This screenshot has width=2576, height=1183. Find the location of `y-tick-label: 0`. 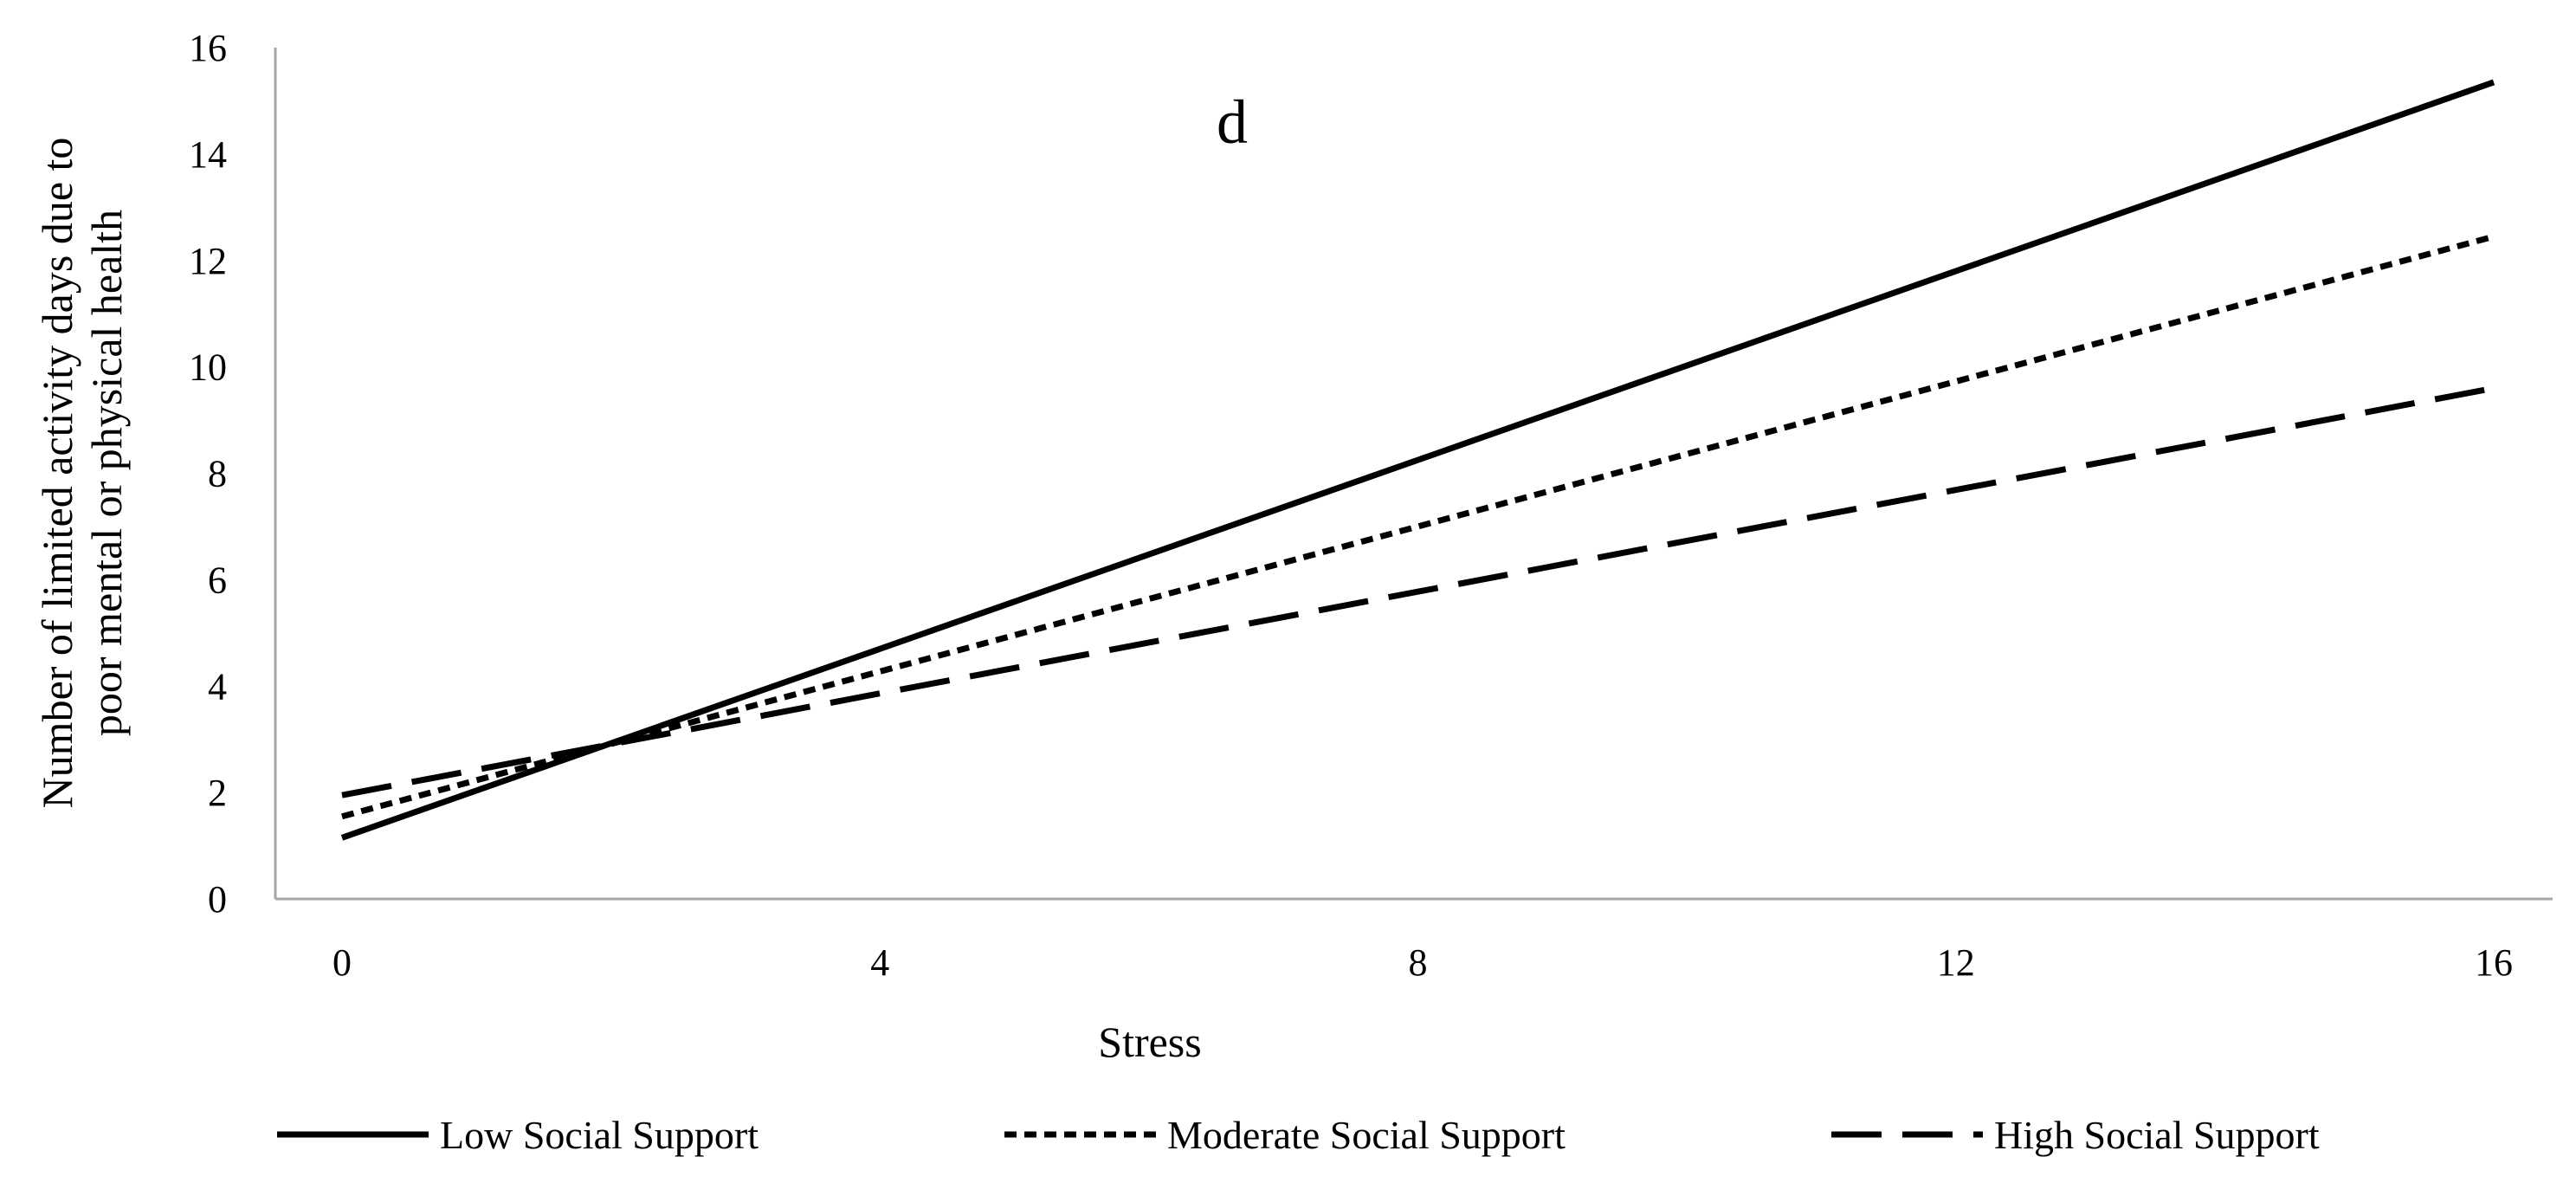

y-tick-label: 0 is located at coordinates (217, 899).